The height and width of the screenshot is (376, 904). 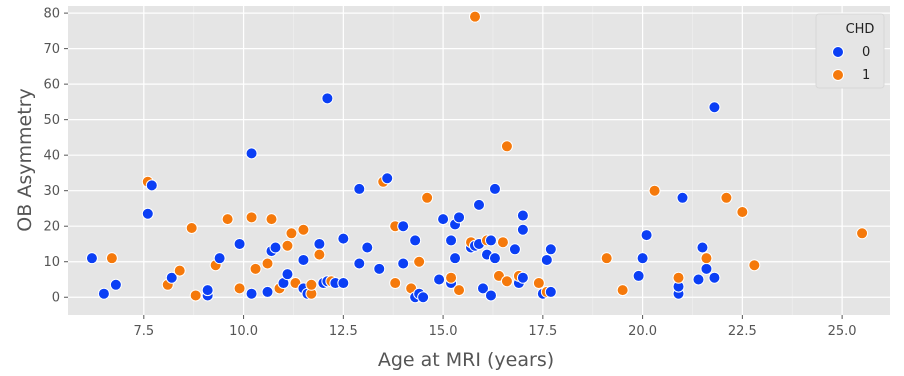 What do you see at coordinates (642, 331) in the screenshot?
I see `x-tick-label: 20.0` at bounding box center [642, 331].